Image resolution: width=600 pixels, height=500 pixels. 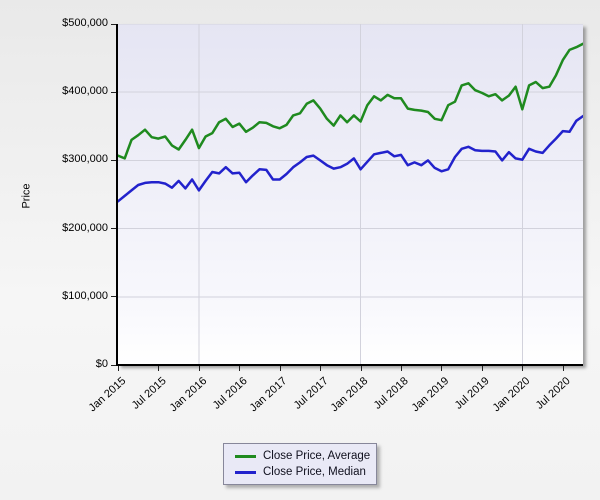 I want to click on x-tick-label: Jan 2020, so click(x=511, y=395).